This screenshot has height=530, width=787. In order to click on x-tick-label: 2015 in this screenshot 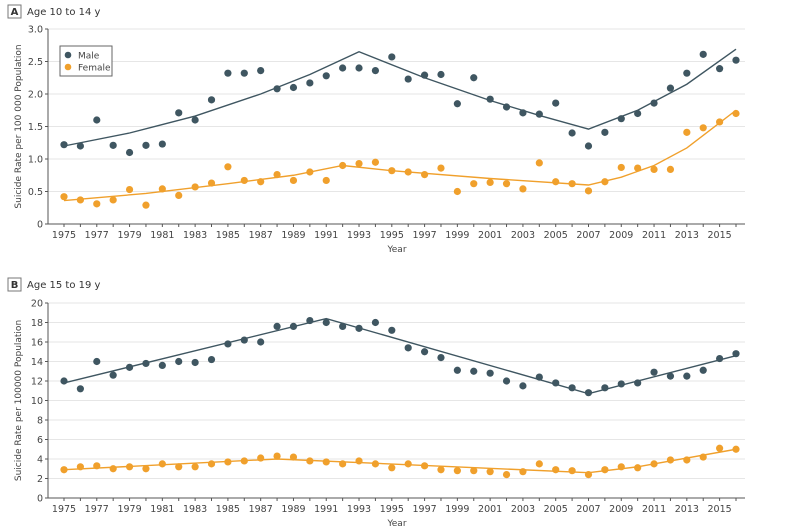, I will do `click(720, 509)`.